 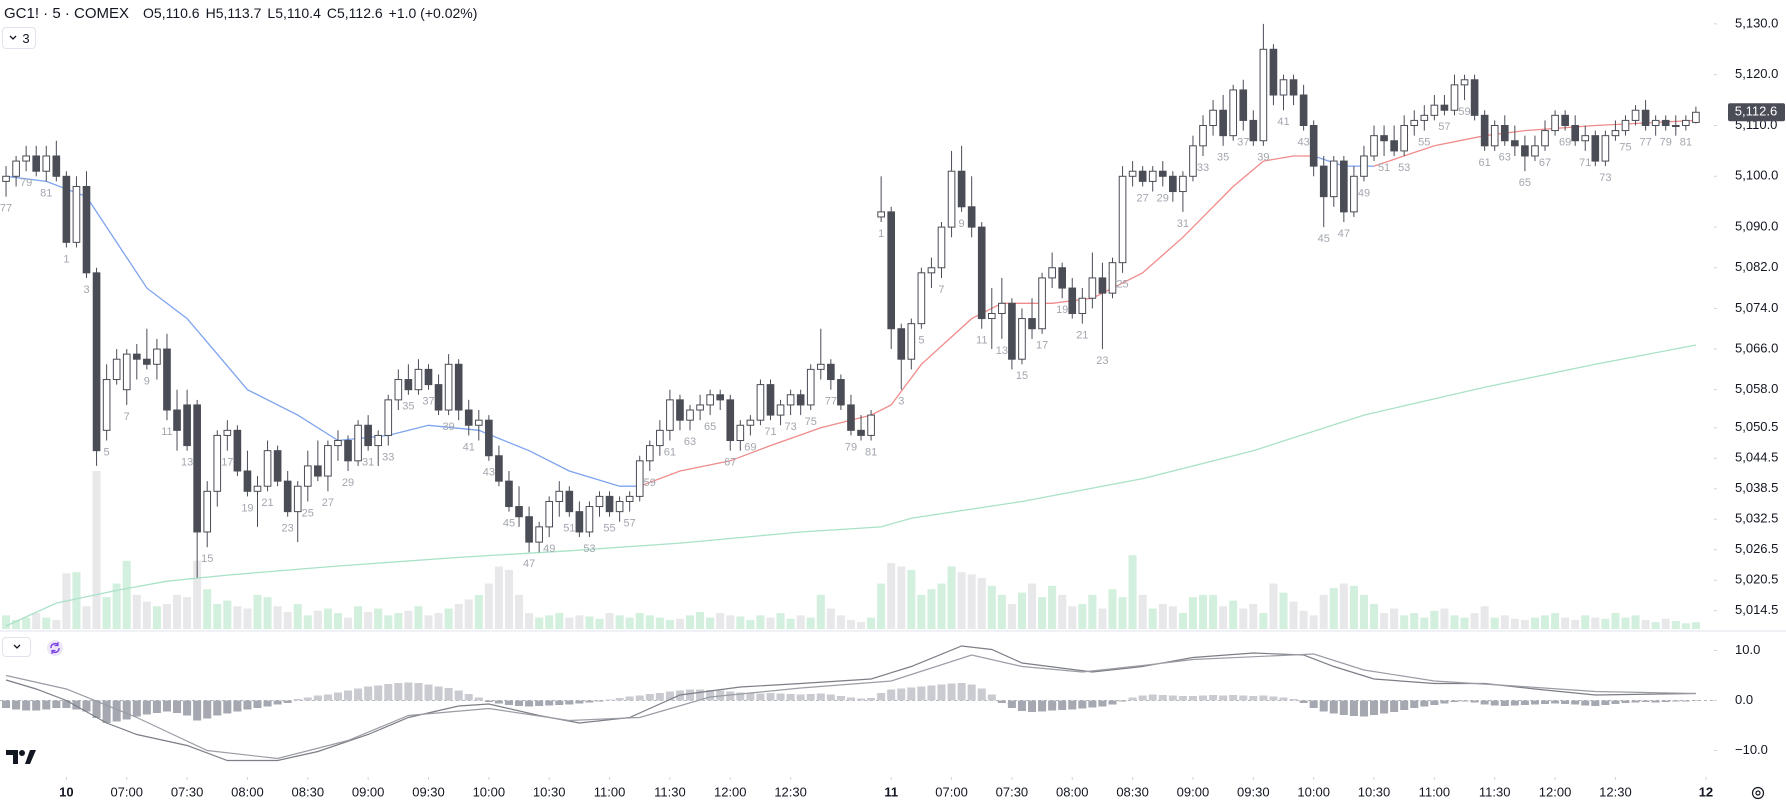 I want to click on bar-number: 17, so click(x=1042, y=346).